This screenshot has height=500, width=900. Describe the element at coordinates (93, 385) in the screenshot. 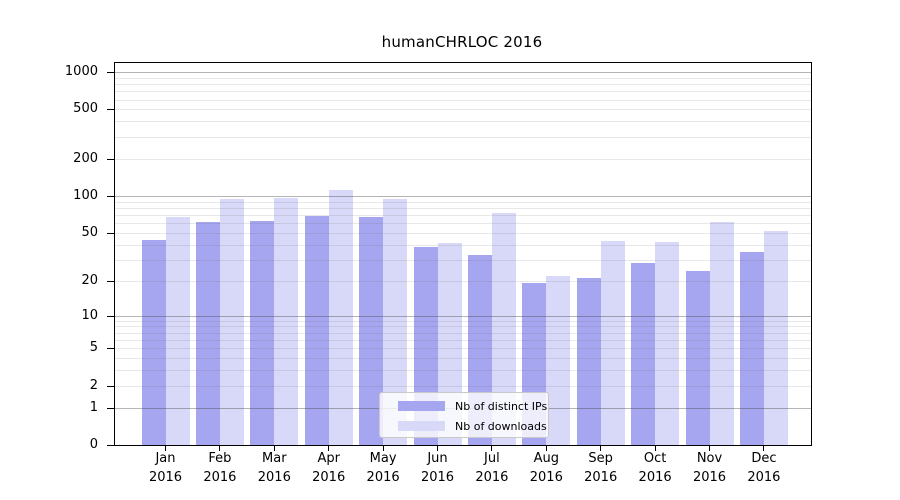

I see `y-tick-label-2: 2` at that location.